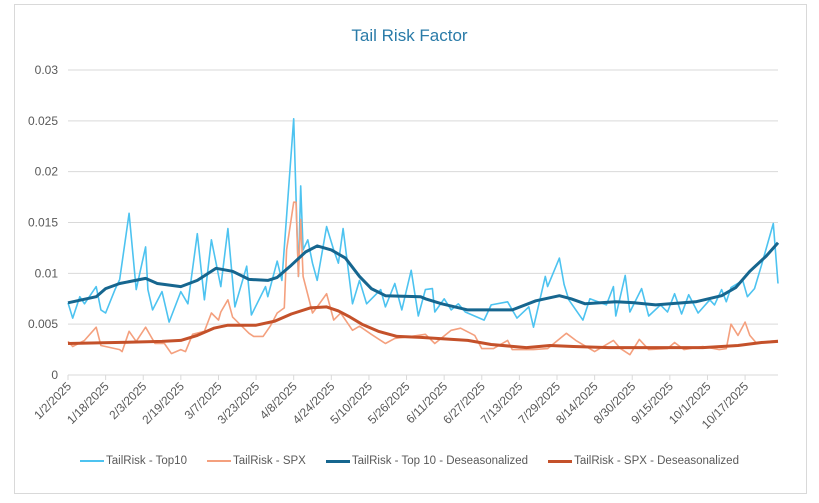  I want to click on y-tick-label: 0.03, so click(47, 70).